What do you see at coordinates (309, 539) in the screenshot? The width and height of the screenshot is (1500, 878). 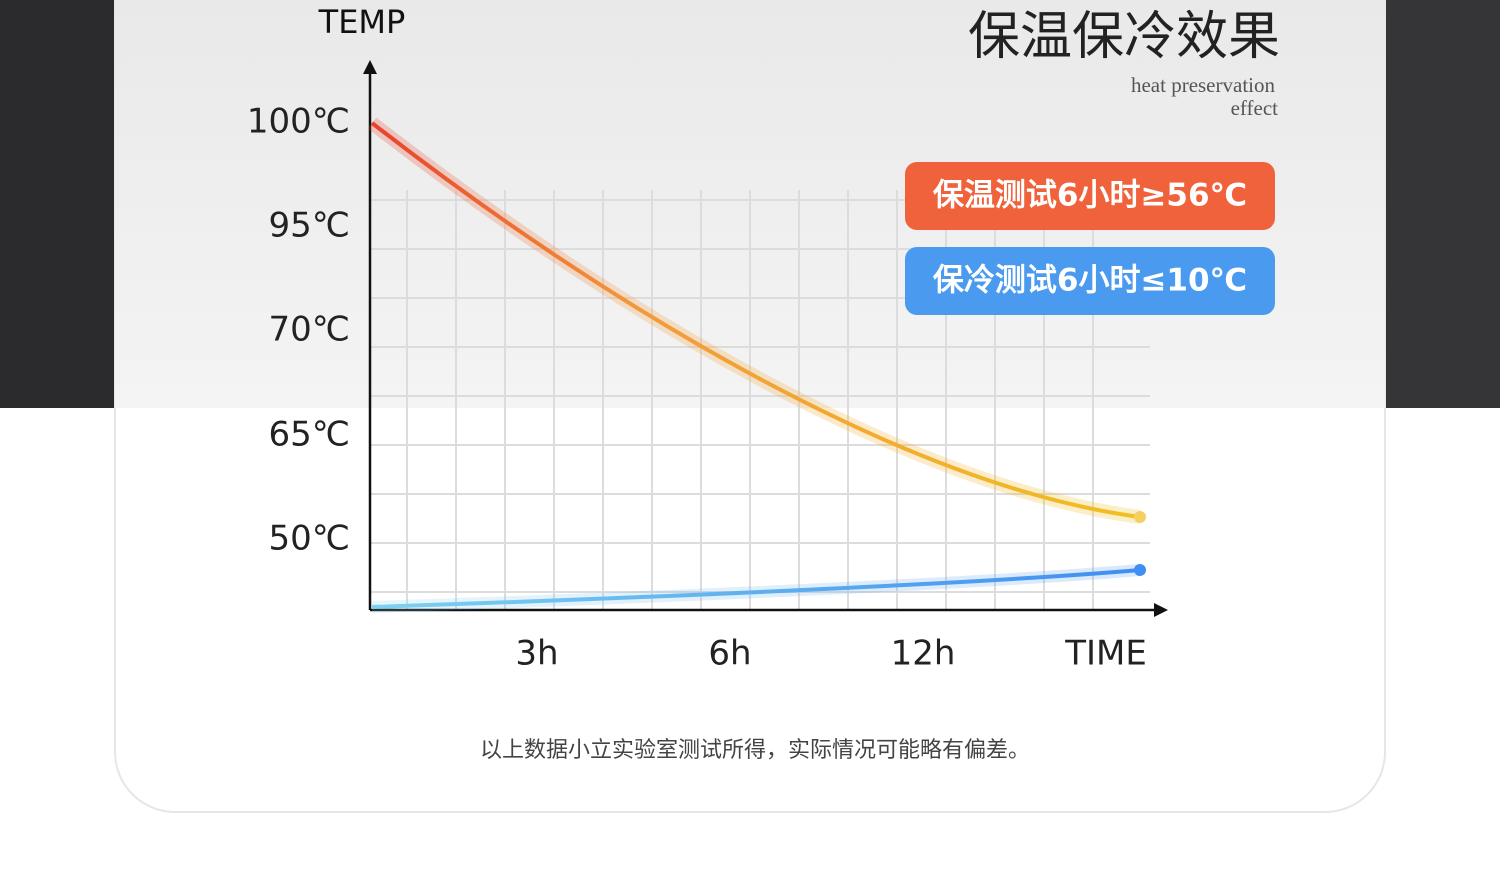 I see `y-label: 50℃` at bounding box center [309, 539].